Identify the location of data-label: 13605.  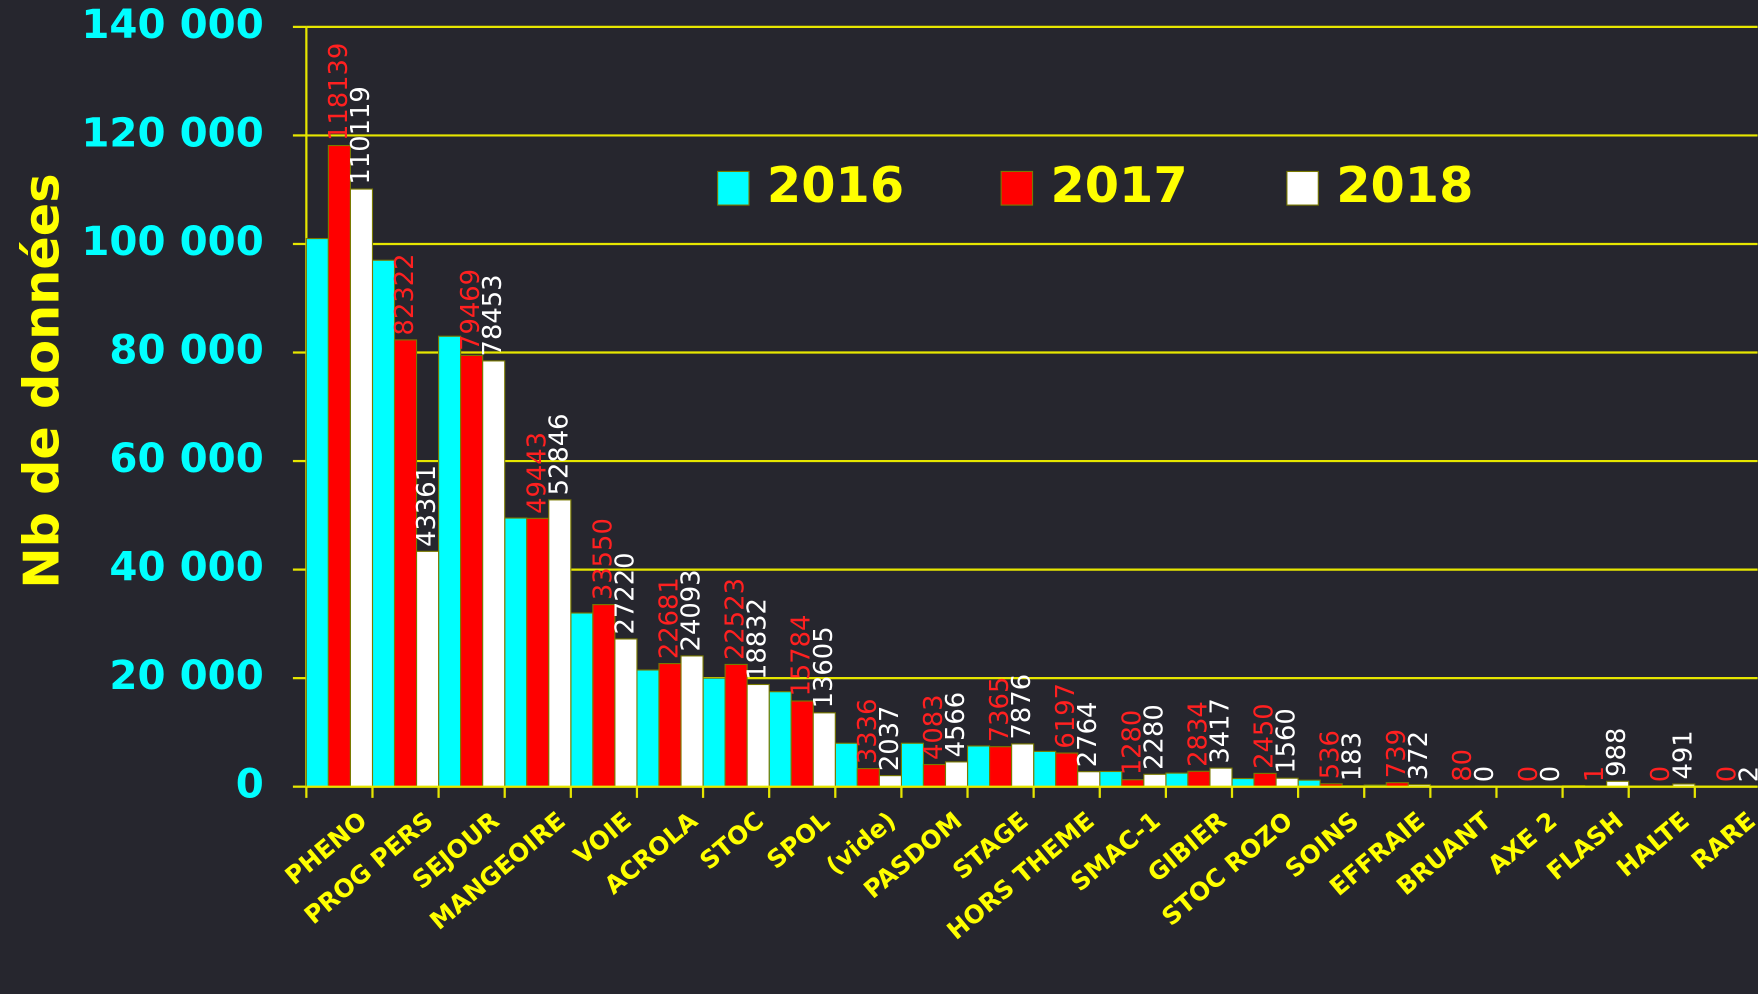
(824, 667).